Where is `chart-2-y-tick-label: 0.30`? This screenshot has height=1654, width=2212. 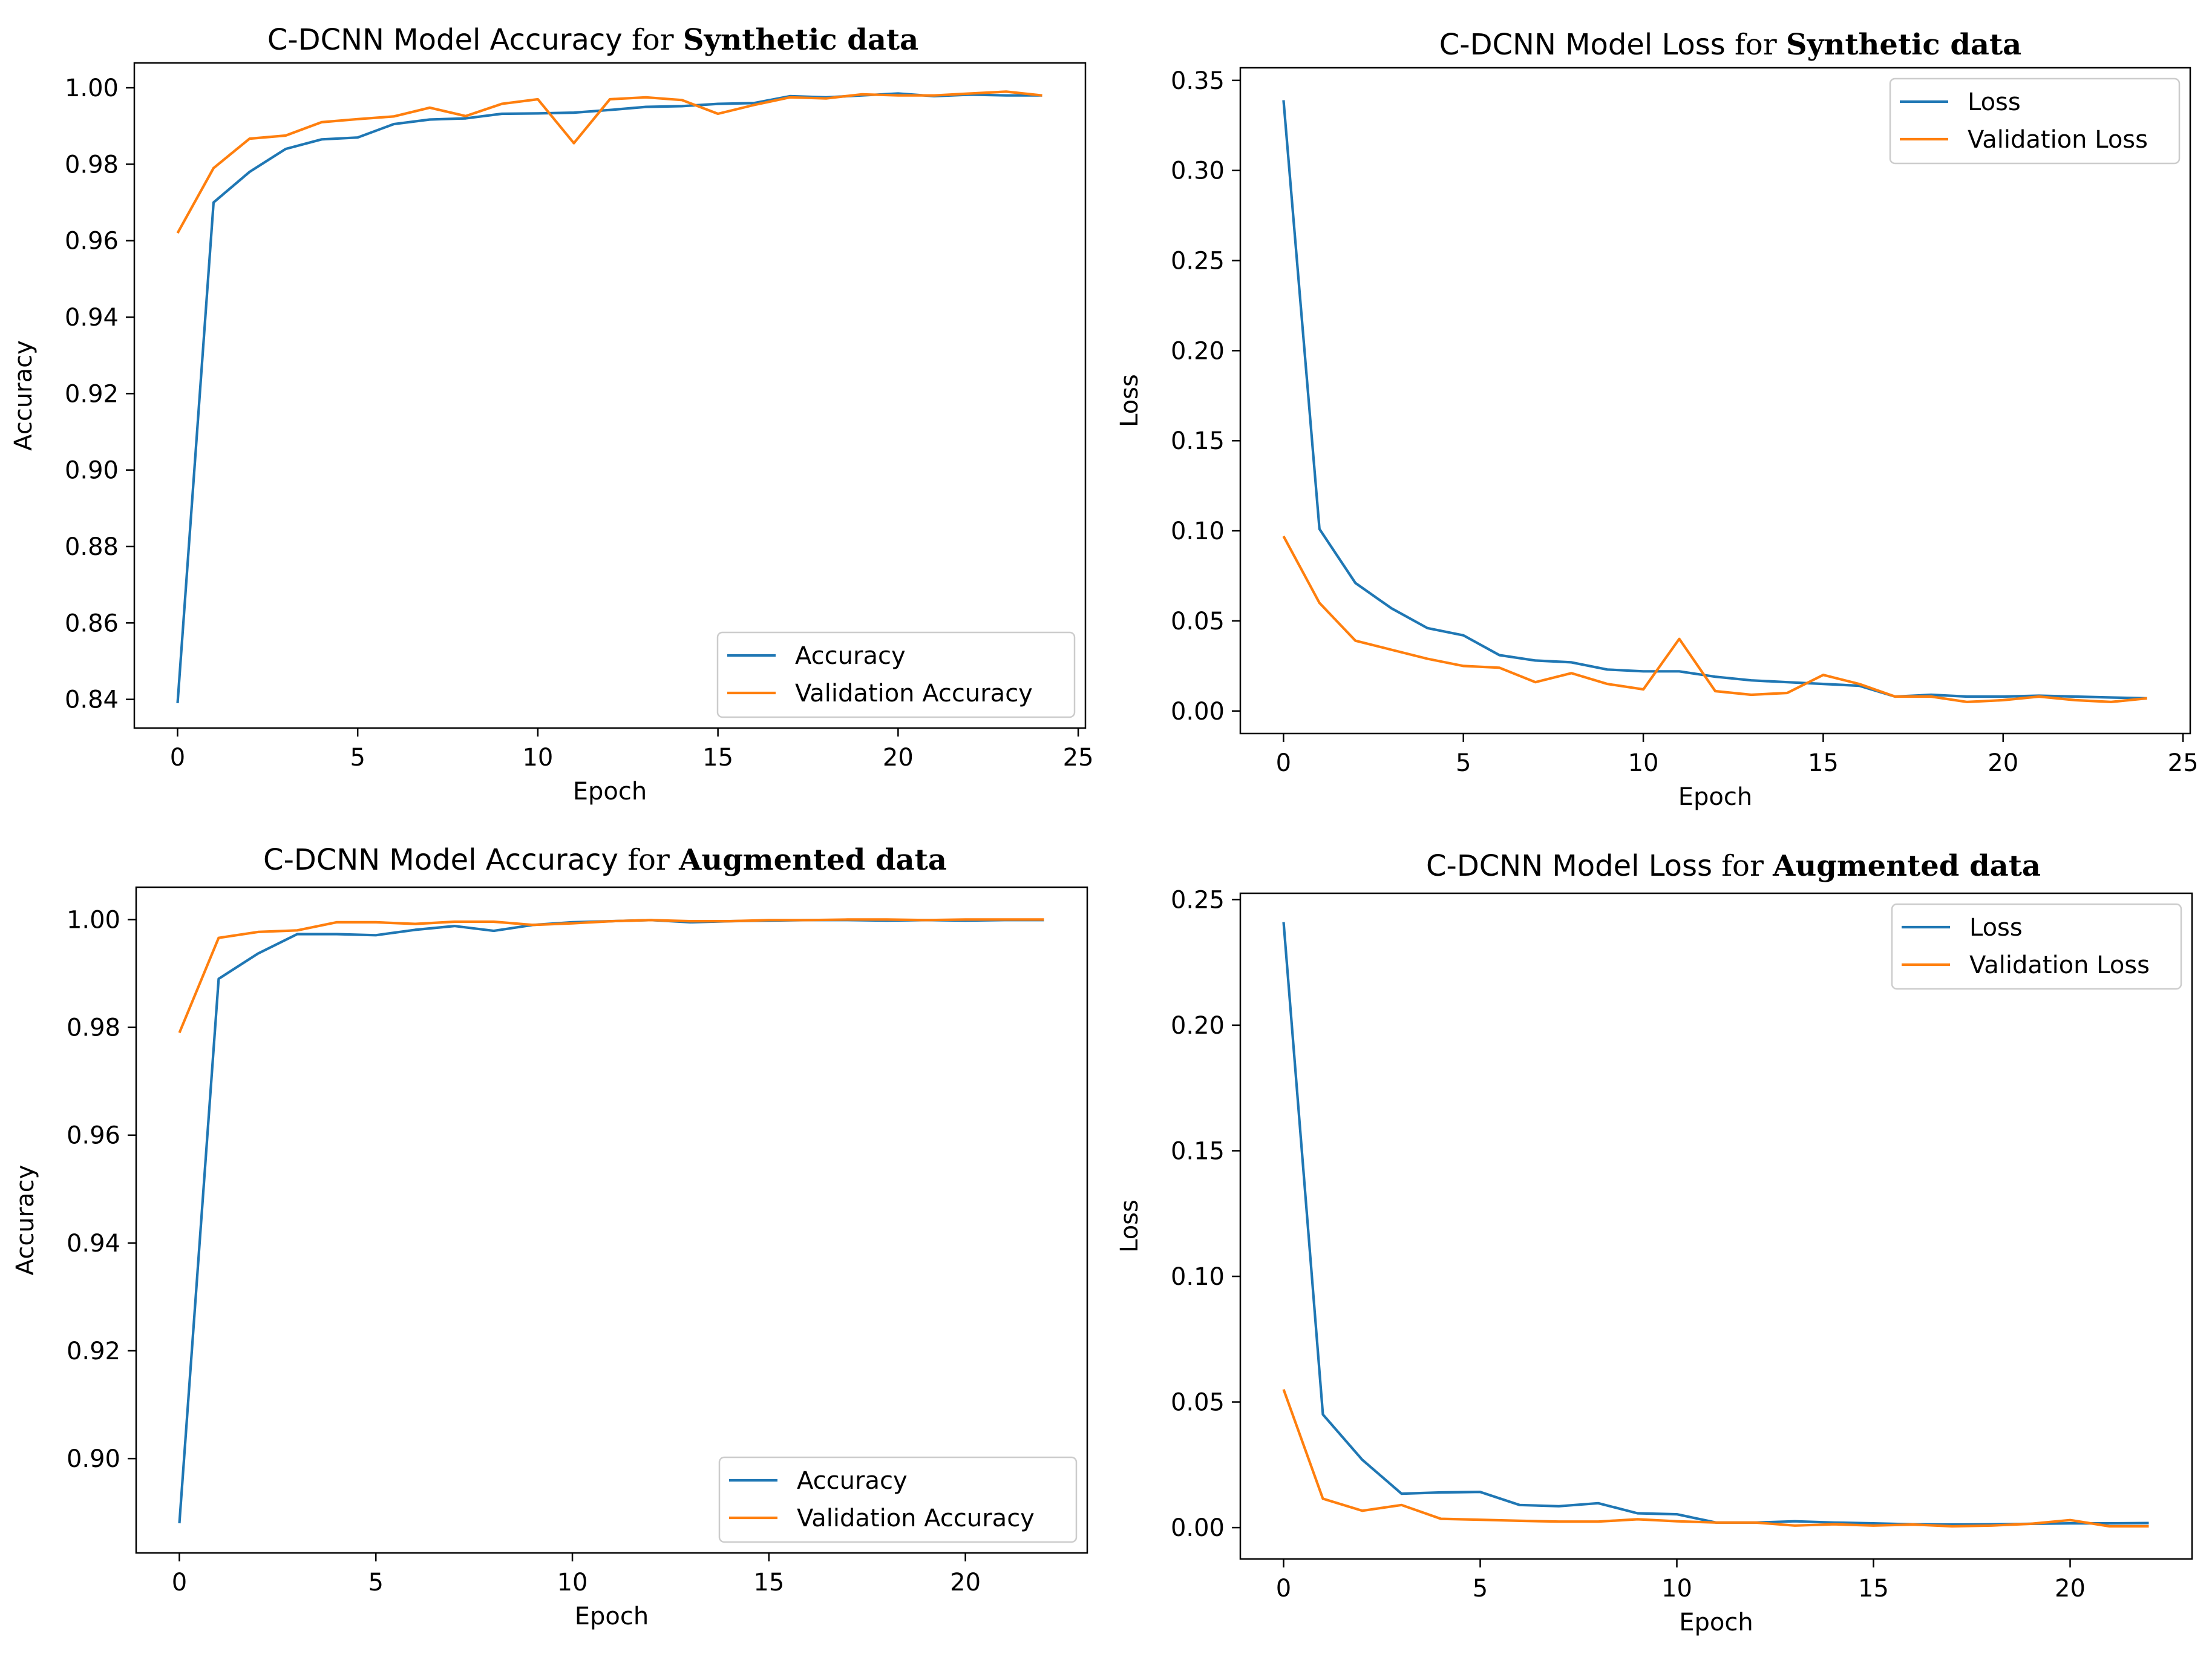 chart-2-y-tick-label: 0.30 is located at coordinates (1198, 171).